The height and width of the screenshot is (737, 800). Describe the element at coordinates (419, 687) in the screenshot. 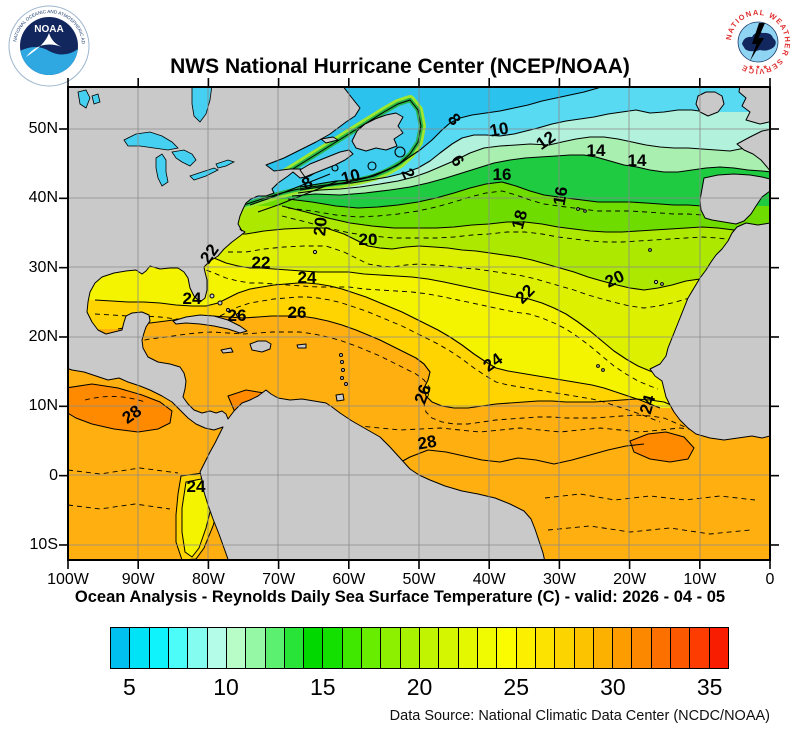

I see `colorbar-tick-label: 20` at that location.